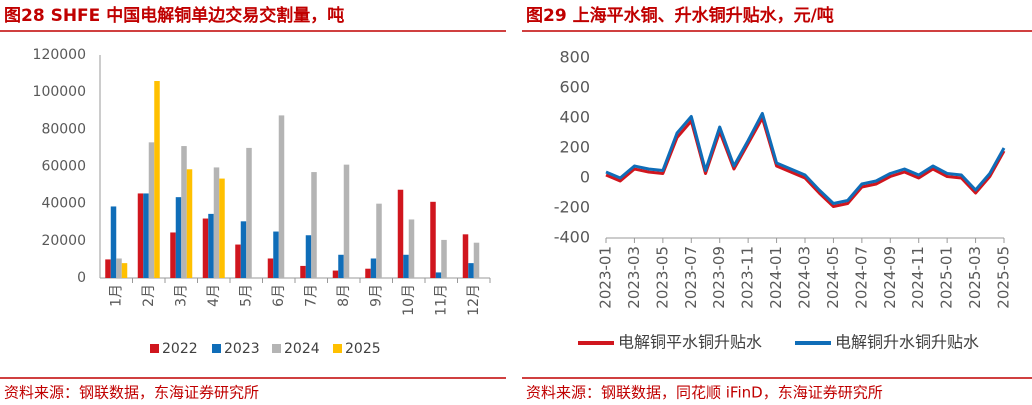 The height and width of the screenshot is (405, 1032). What do you see at coordinates (181, 295) in the screenshot?
I see `x-tick-label: 3月` at bounding box center [181, 295].